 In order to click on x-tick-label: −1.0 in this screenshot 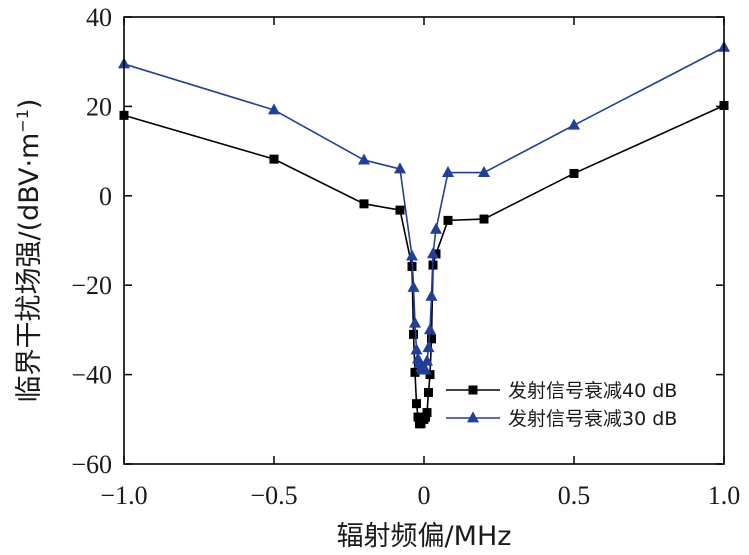, I will do `click(123, 495)`.